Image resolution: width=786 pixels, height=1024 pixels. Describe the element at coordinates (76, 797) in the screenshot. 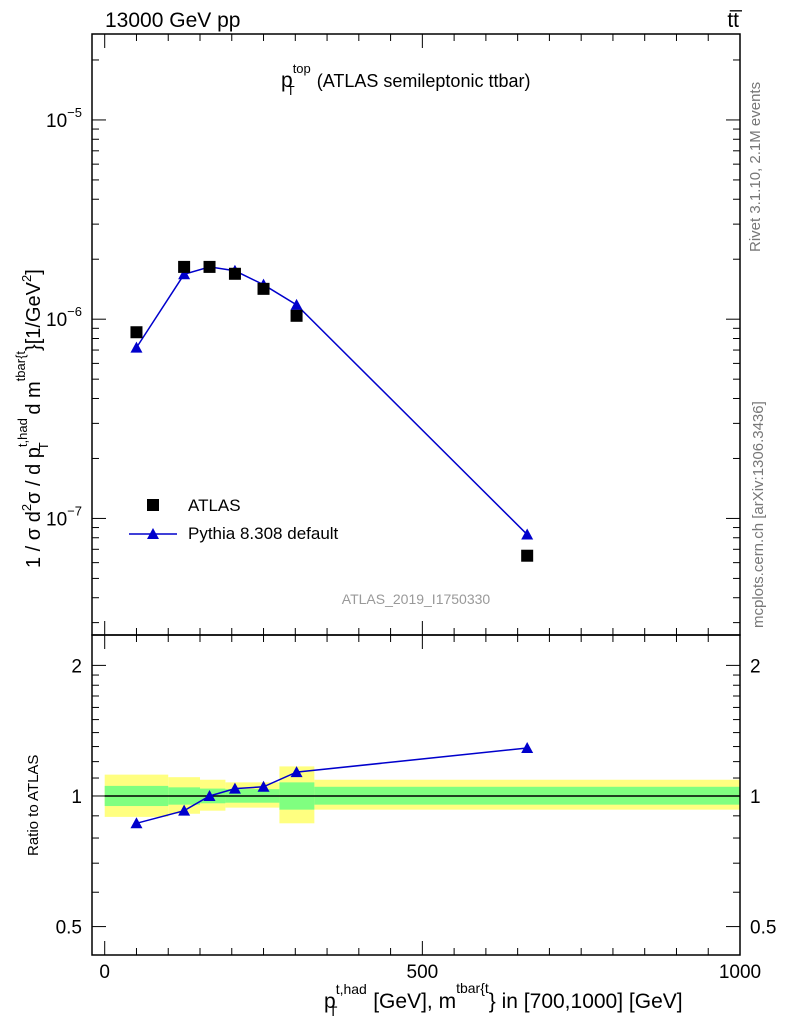

I see `ratio-y-tick-label: 1` at that location.